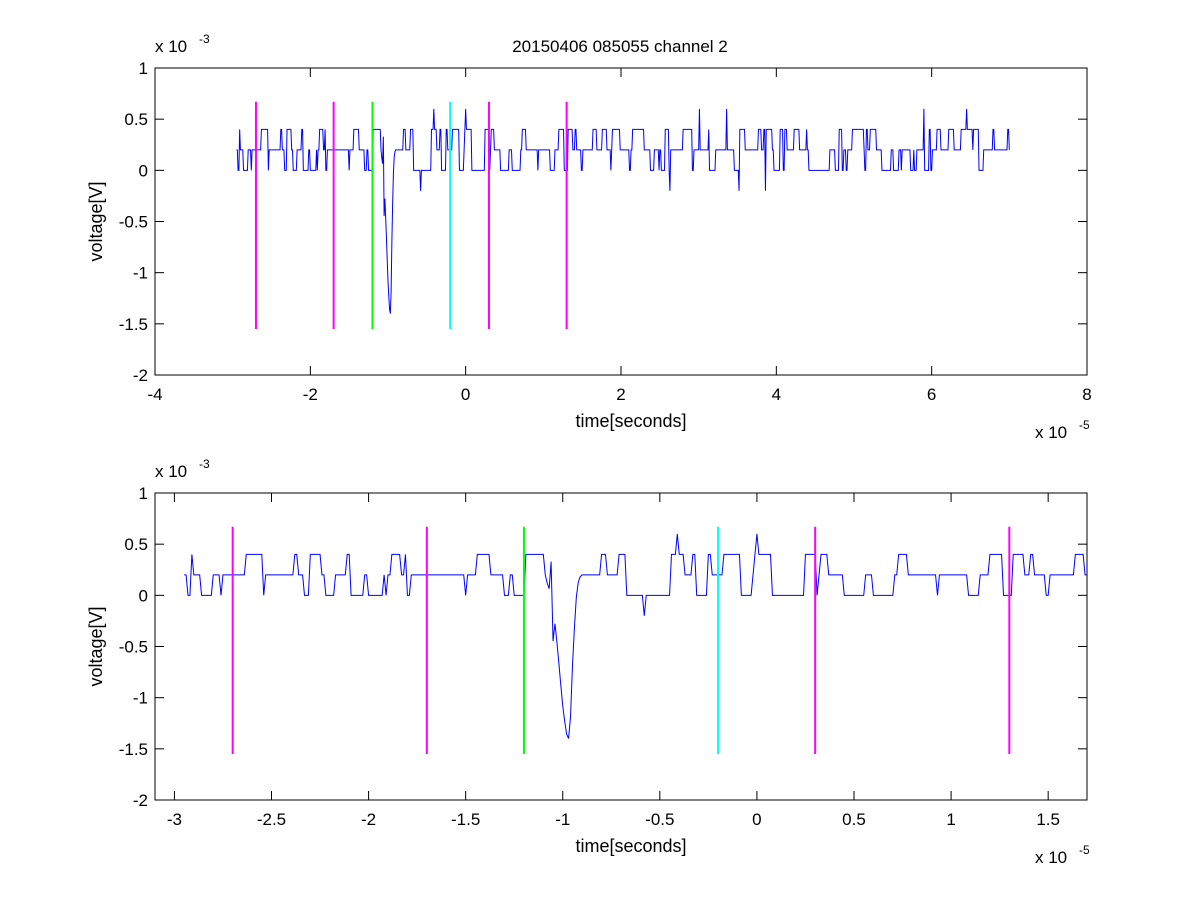 The width and height of the screenshot is (1200, 905). I want to click on x-tick-label: -0.5, so click(659, 819).